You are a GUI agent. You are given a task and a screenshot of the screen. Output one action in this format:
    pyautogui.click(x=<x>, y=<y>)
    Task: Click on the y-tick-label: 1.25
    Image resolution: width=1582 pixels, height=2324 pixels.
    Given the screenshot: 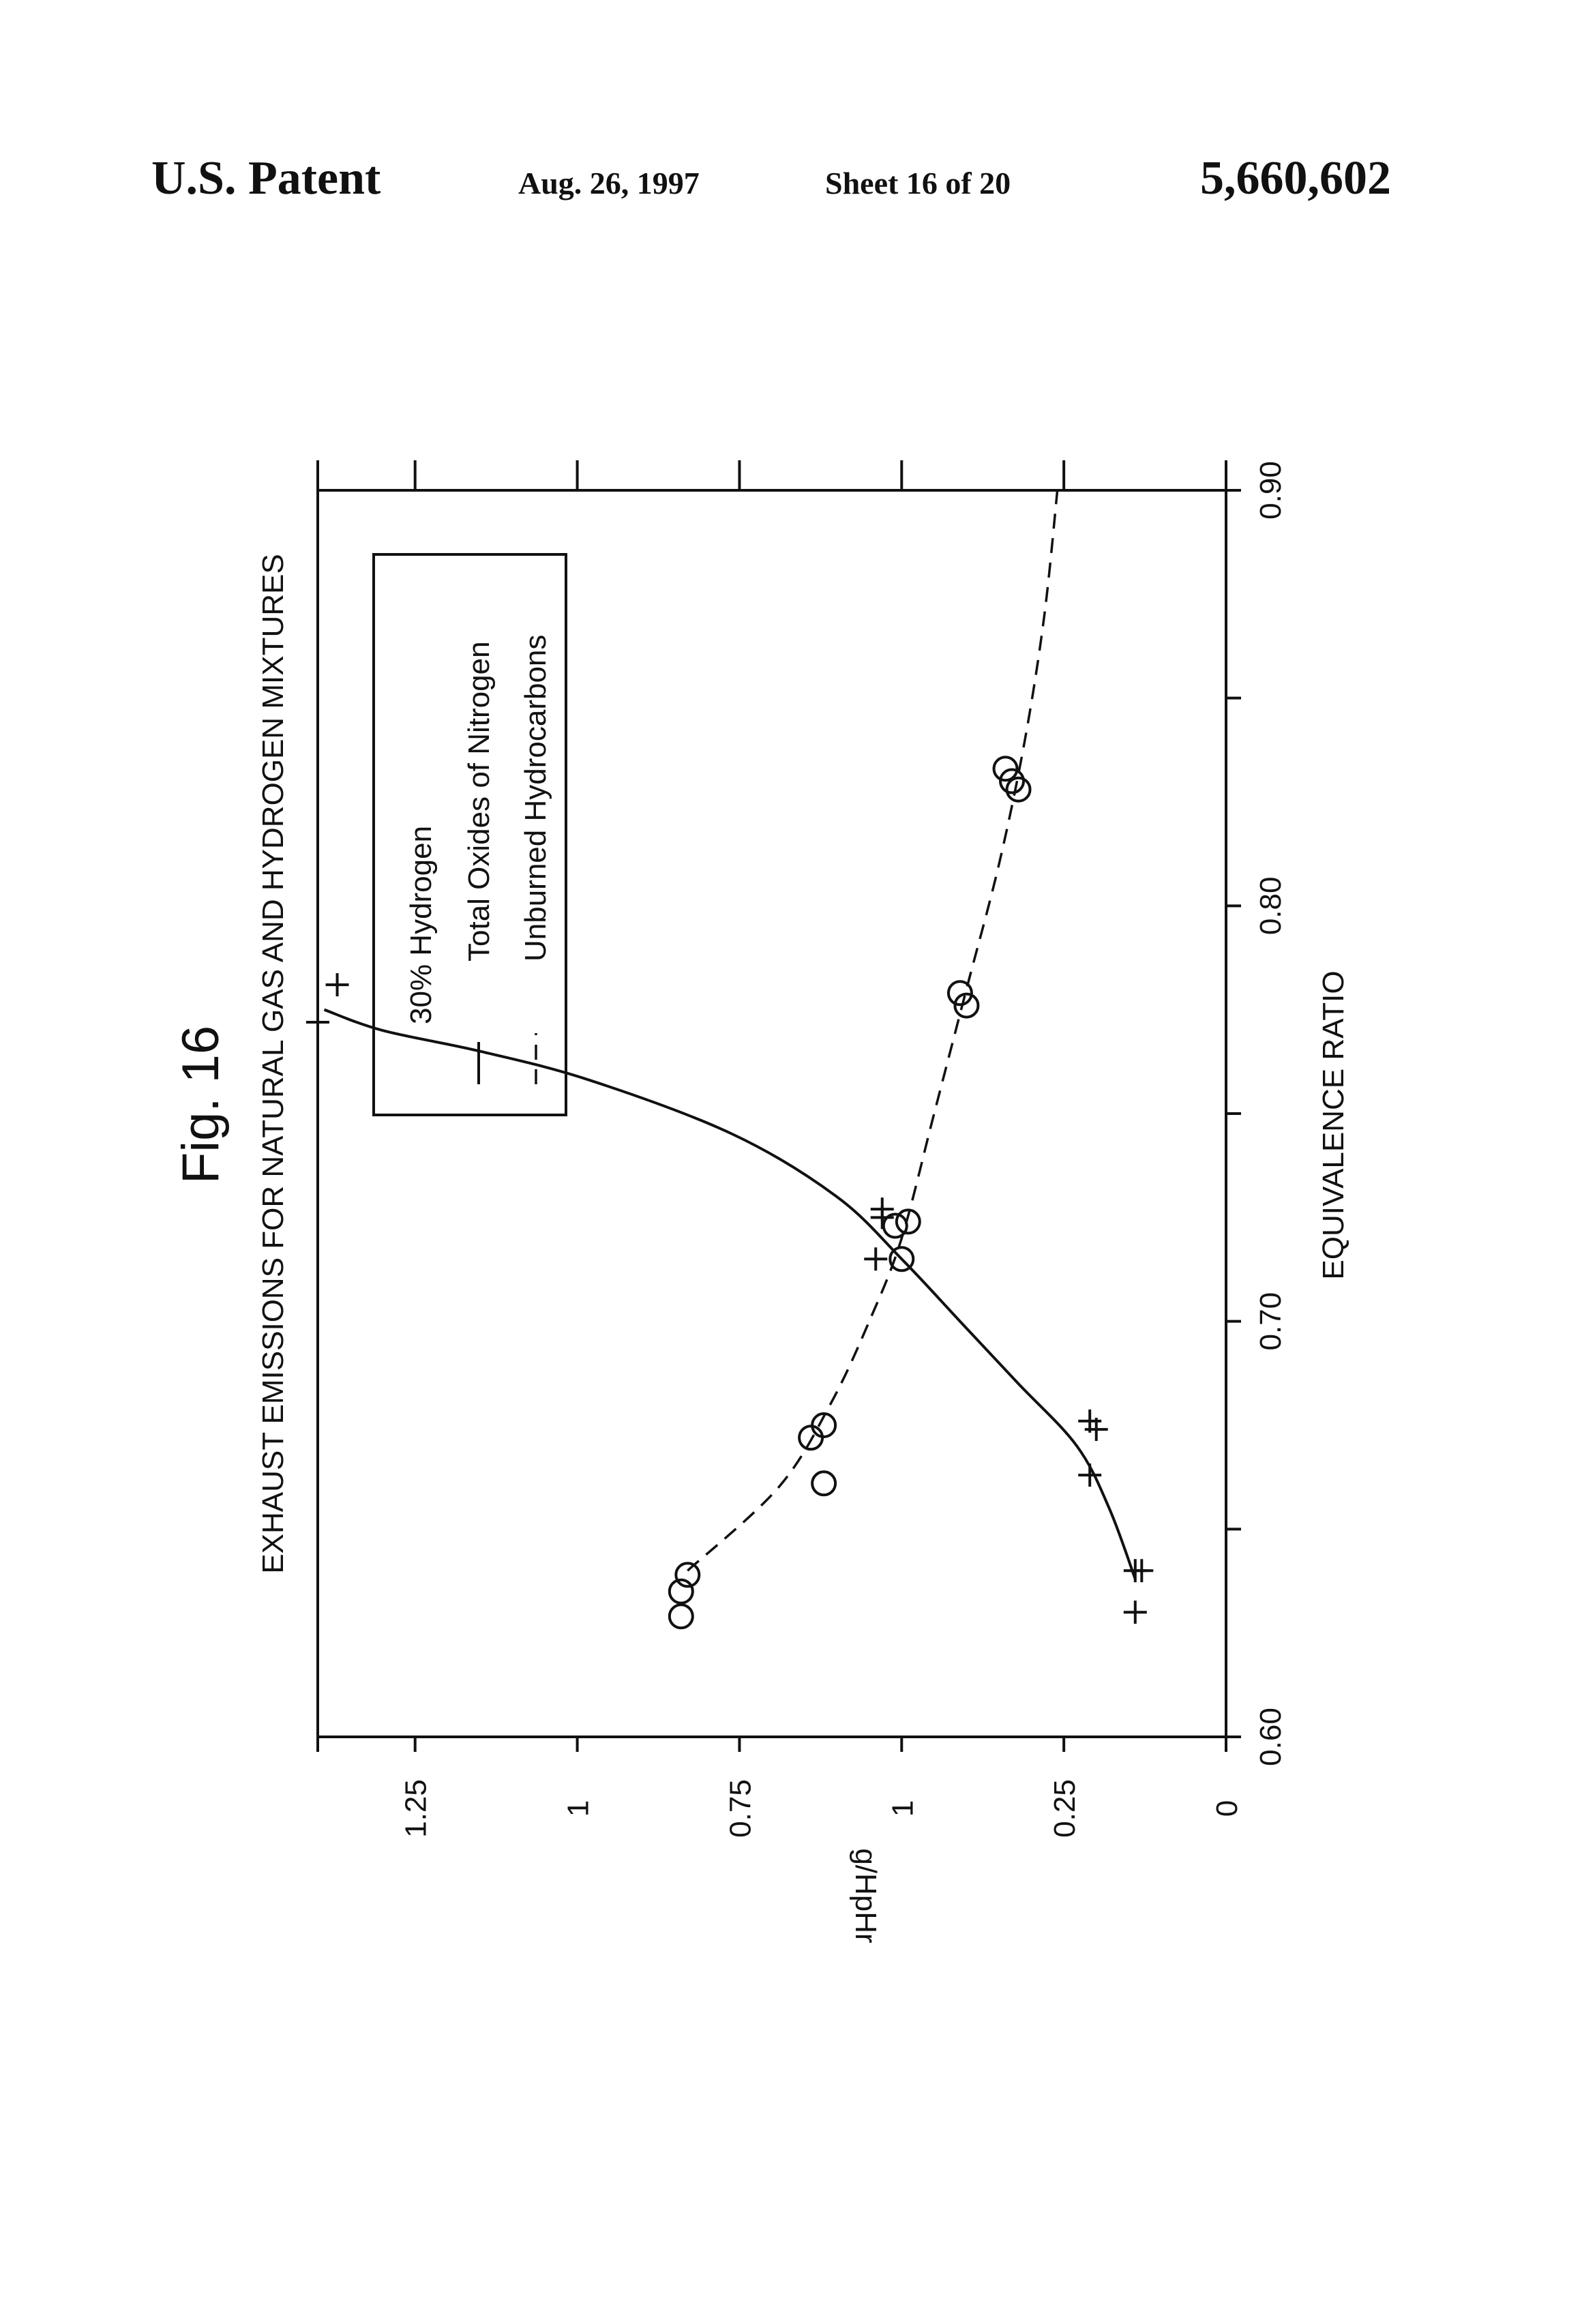 What is the action you would take?
    pyautogui.click(x=416, y=1808)
    